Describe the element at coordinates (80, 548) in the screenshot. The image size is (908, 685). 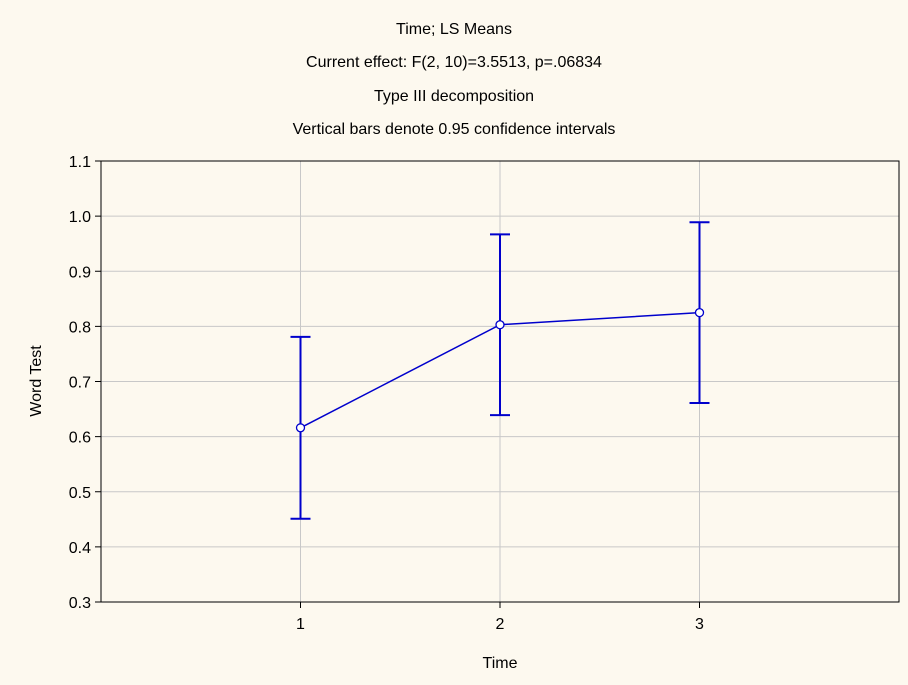
I see `y-tick-label: 0.4` at that location.